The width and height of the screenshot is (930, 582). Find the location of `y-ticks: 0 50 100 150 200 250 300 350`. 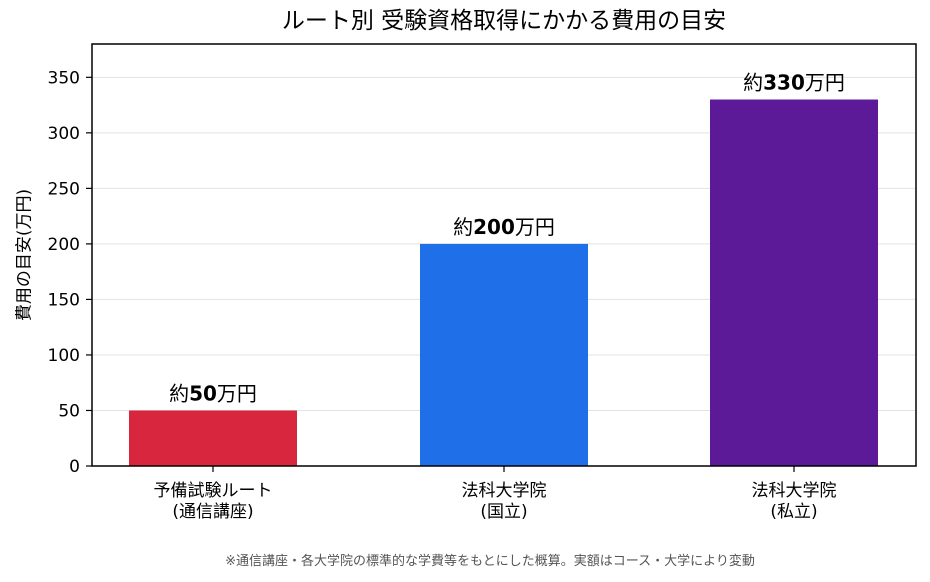

y-ticks: 0 50 100 150 200 250 300 350 is located at coordinates (70, 272).